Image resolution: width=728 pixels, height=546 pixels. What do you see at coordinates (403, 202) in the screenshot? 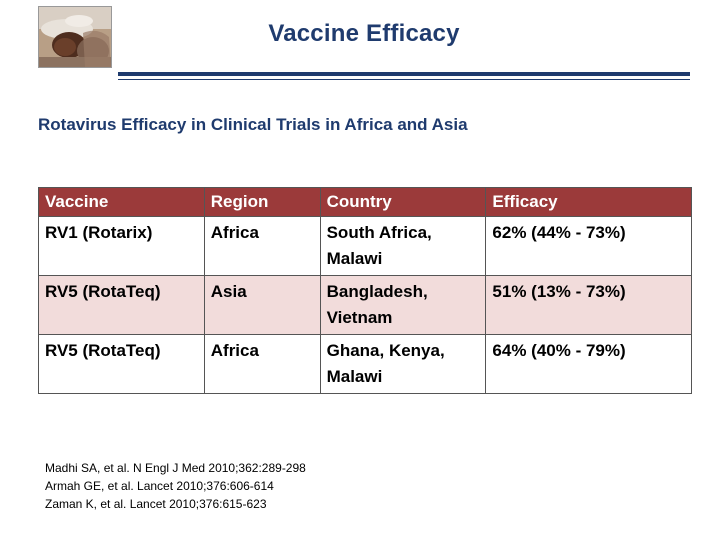
I see `header-country: Country` at bounding box center [403, 202].